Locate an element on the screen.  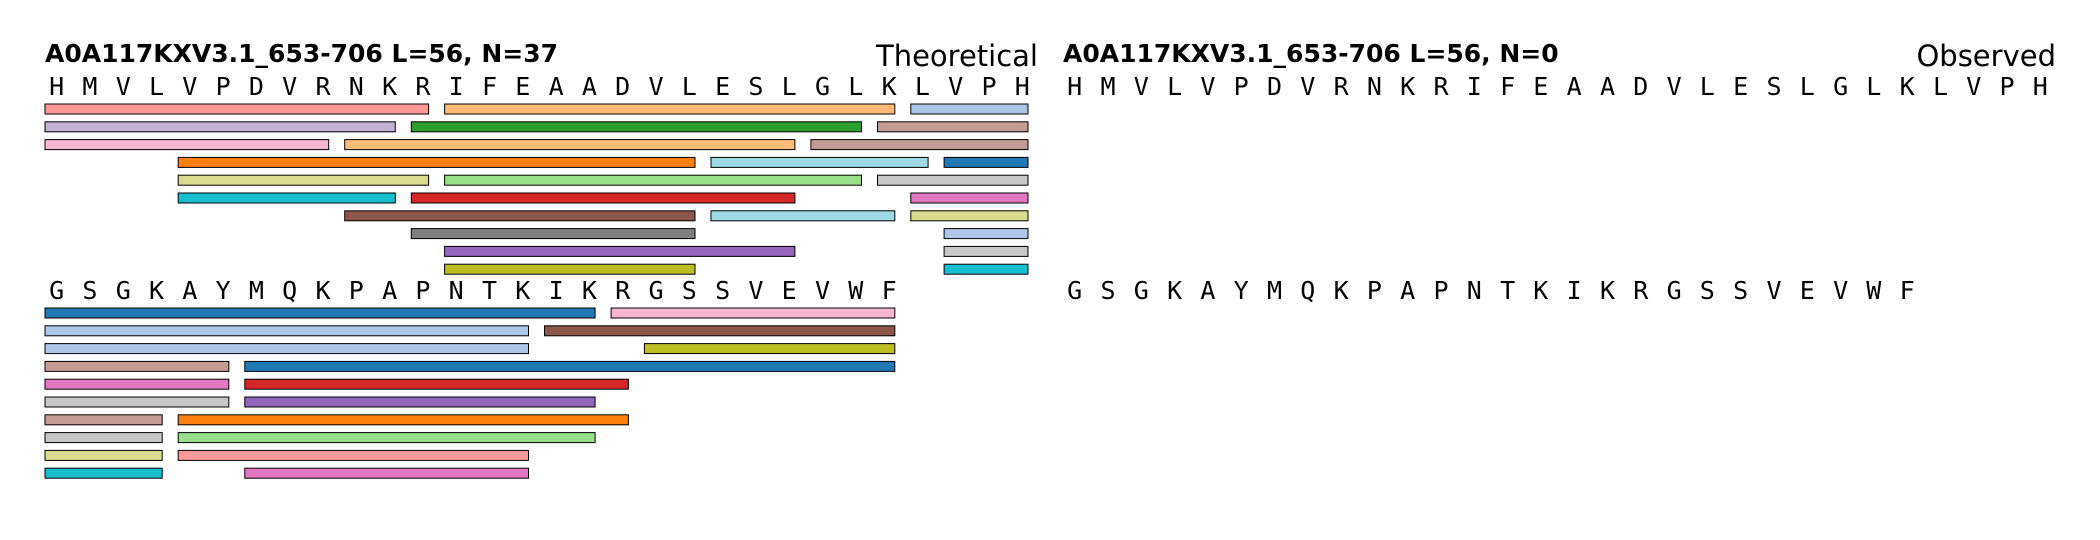
residue-letter: W is located at coordinates (856, 290).